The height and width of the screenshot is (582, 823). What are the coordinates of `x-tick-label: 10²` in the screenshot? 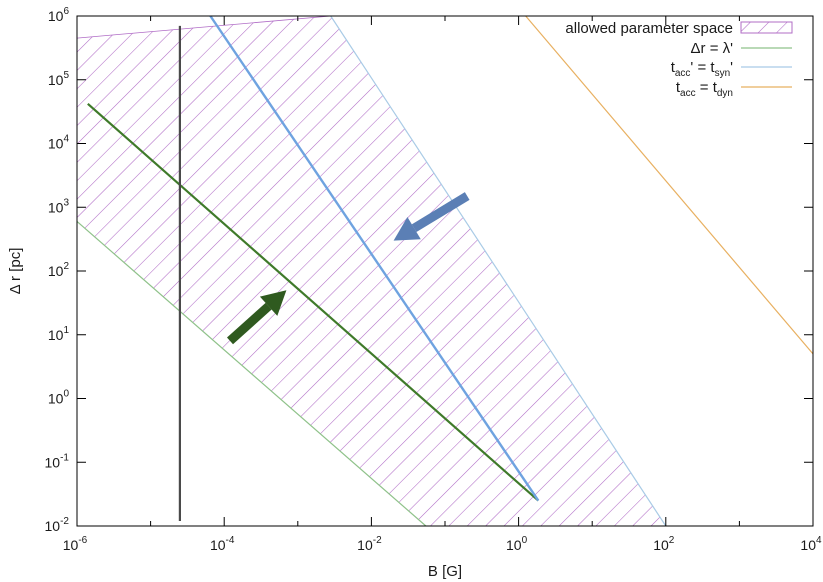 It's located at (664, 544).